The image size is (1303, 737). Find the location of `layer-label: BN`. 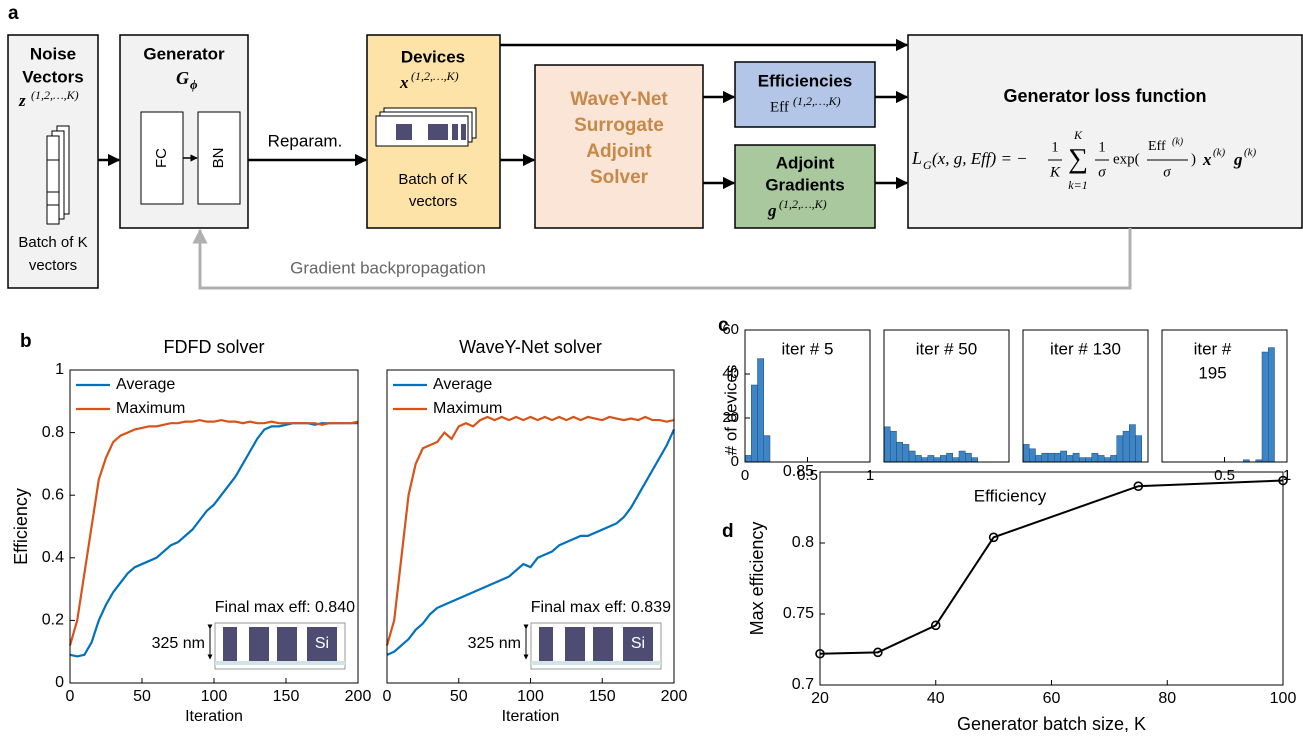

layer-label: BN is located at coordinates (218, 158).